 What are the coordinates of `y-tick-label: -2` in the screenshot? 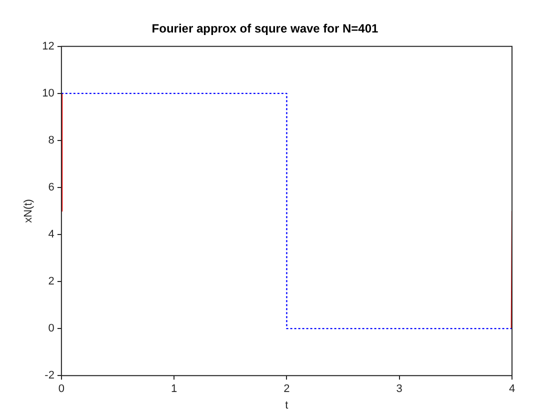 It's located at (49, 376).